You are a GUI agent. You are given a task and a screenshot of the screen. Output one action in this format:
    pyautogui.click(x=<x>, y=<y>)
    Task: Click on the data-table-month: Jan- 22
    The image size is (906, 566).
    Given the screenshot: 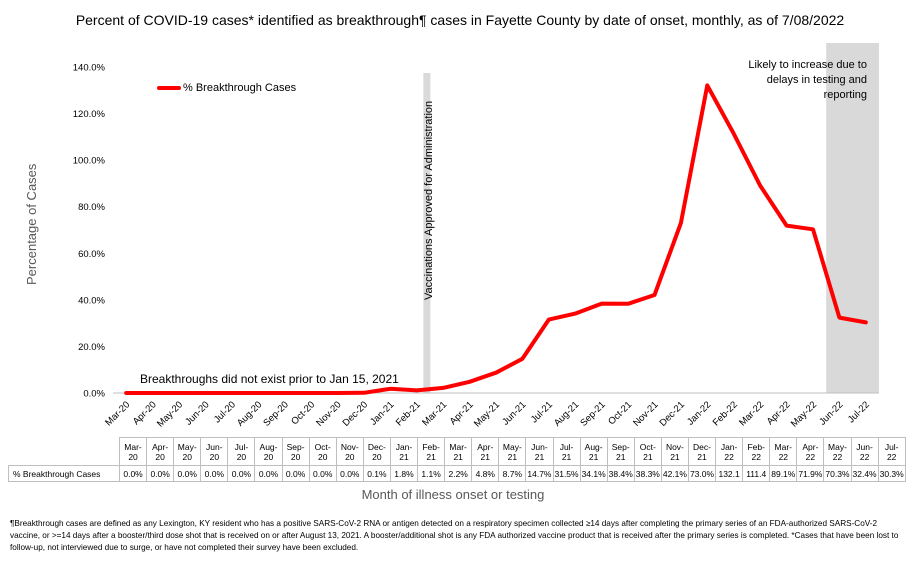 What is the action you would take?
    pyautogui.click(x=729, y=451)
    